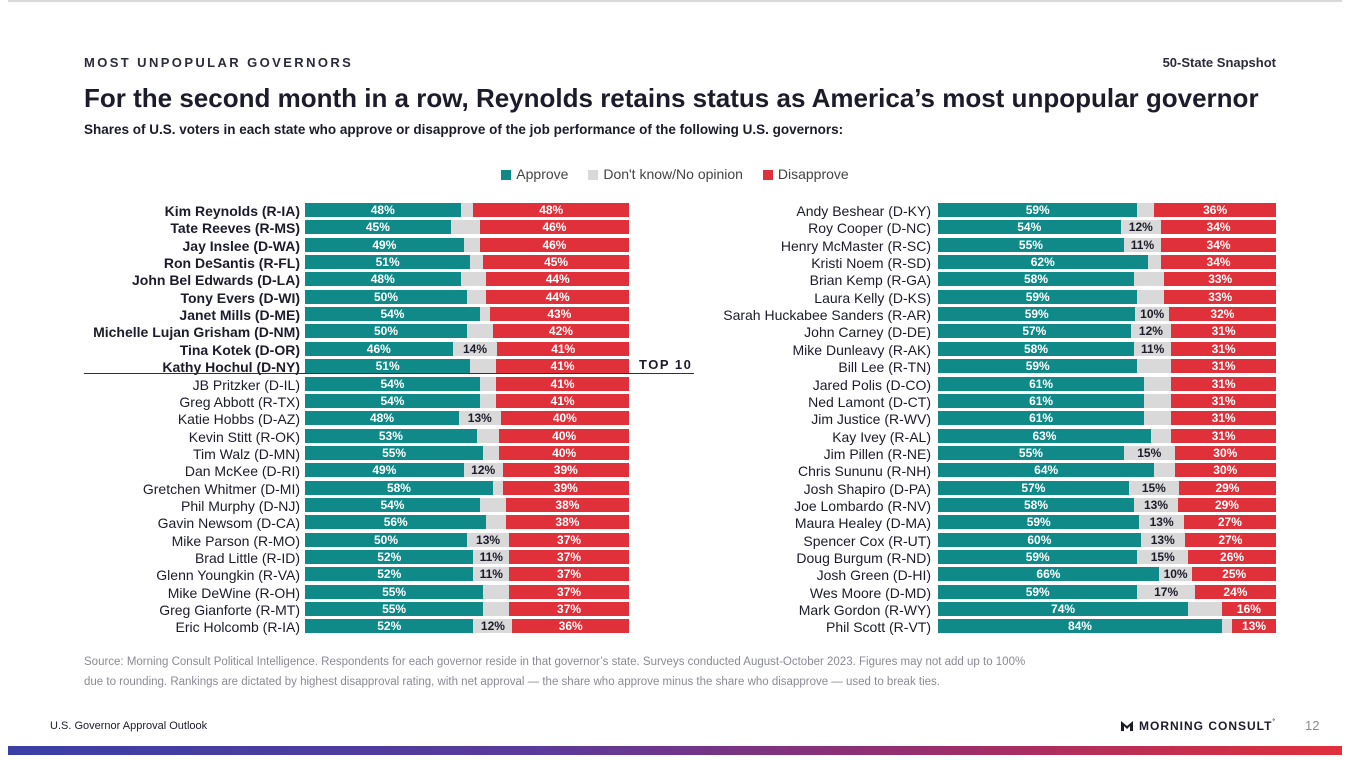 Image resolution: width=1350 pixels, height=760 pixels. Describe the element at coordinates (377, 227) in the screenshot. I see `approve-value-label: 45%` at that location.